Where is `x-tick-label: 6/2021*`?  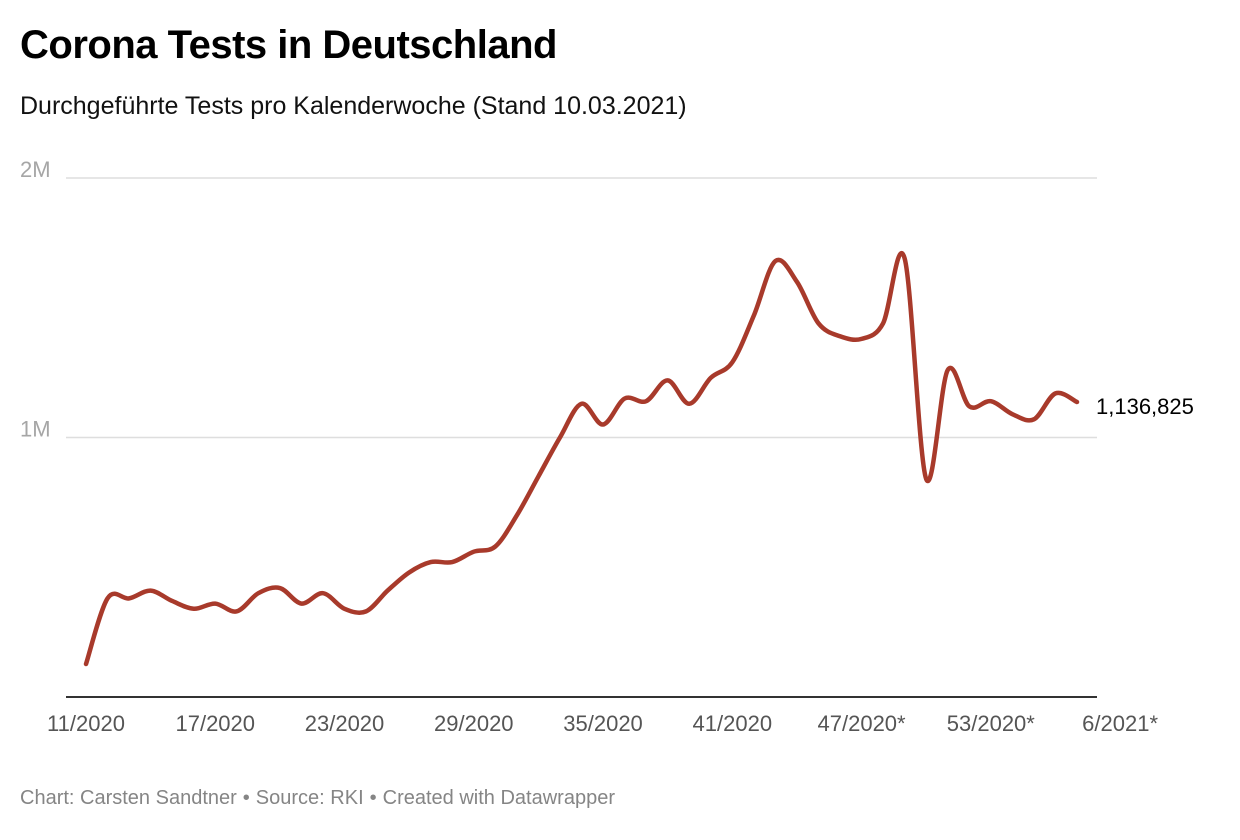 x-tick-label: 6/2021* is located at coordinates (1120, 723).